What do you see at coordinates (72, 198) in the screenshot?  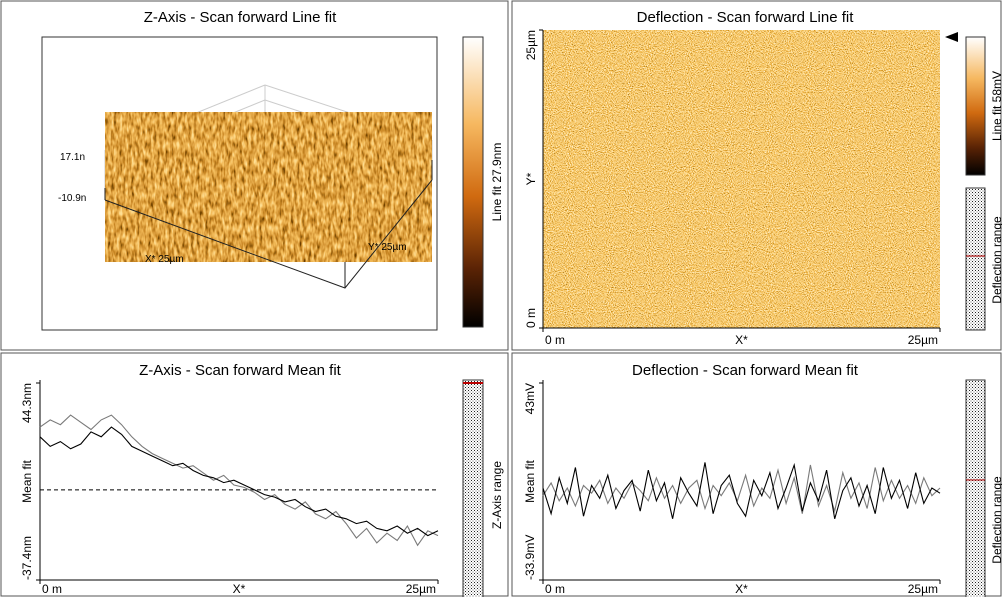 I see `z-label: -10.9n` at bounding box center [72, 198].